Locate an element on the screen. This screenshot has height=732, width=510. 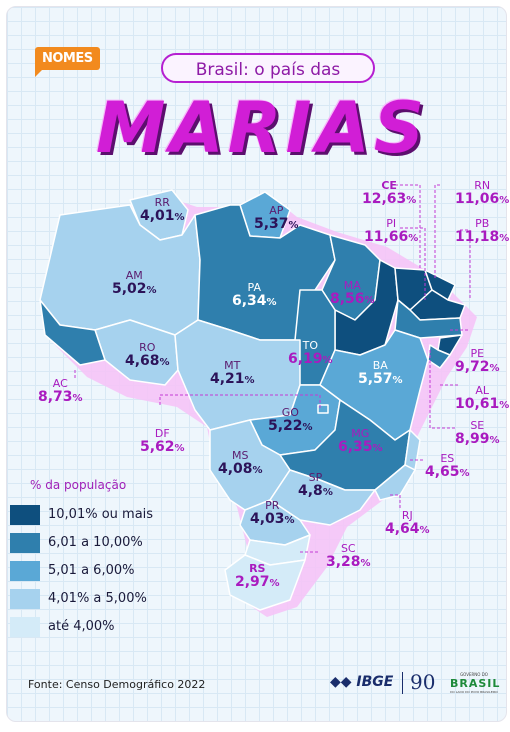
legend-item: até 4,00% is located at coordinates (95, 627).